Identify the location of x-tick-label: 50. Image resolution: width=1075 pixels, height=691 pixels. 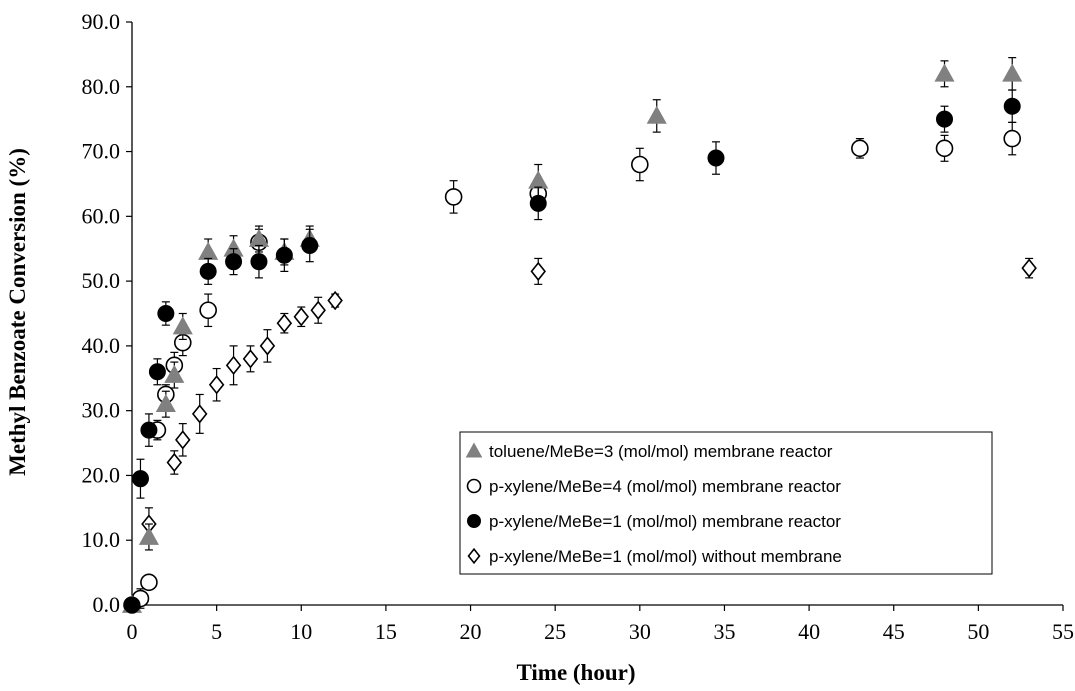
(978, 631).